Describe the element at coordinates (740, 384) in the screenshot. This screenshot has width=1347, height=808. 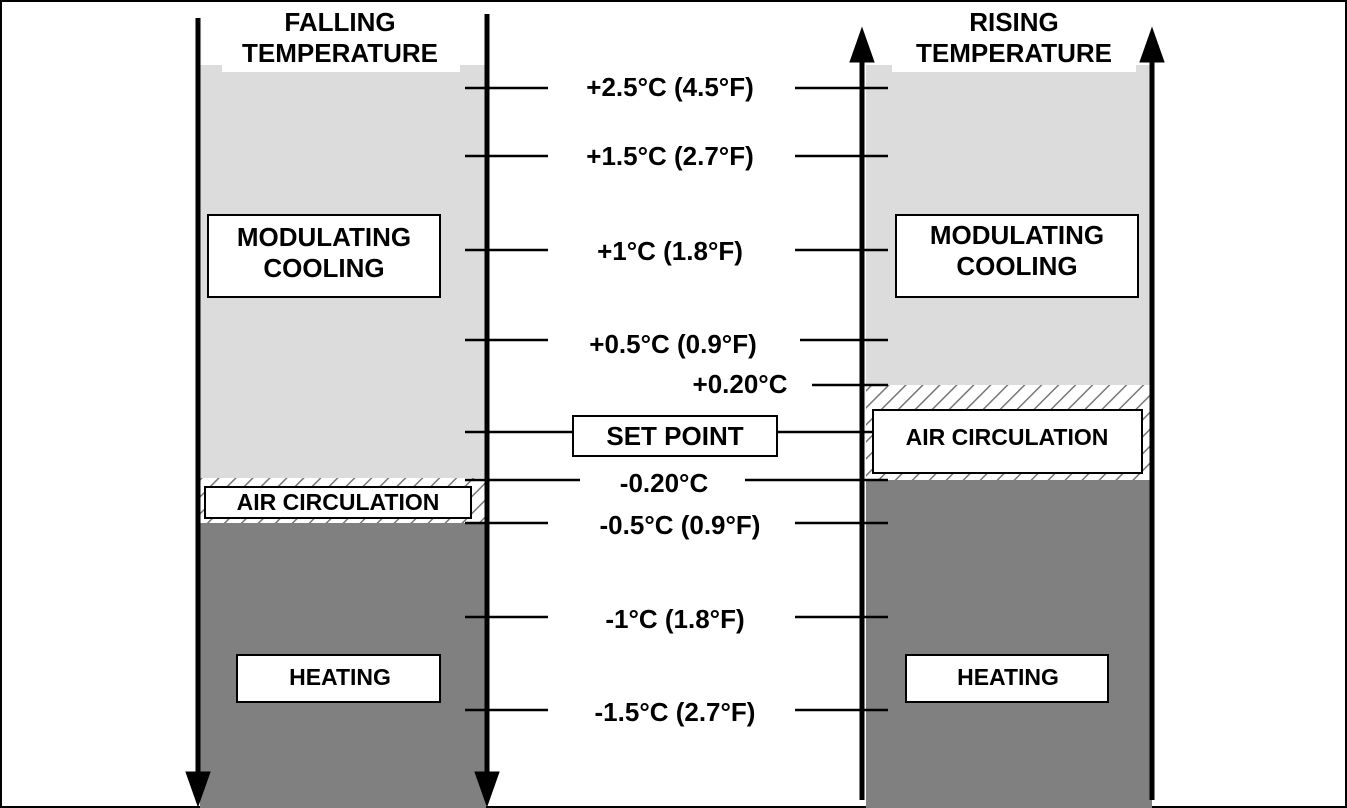
I see `level-label: +0.20°C` at that location.